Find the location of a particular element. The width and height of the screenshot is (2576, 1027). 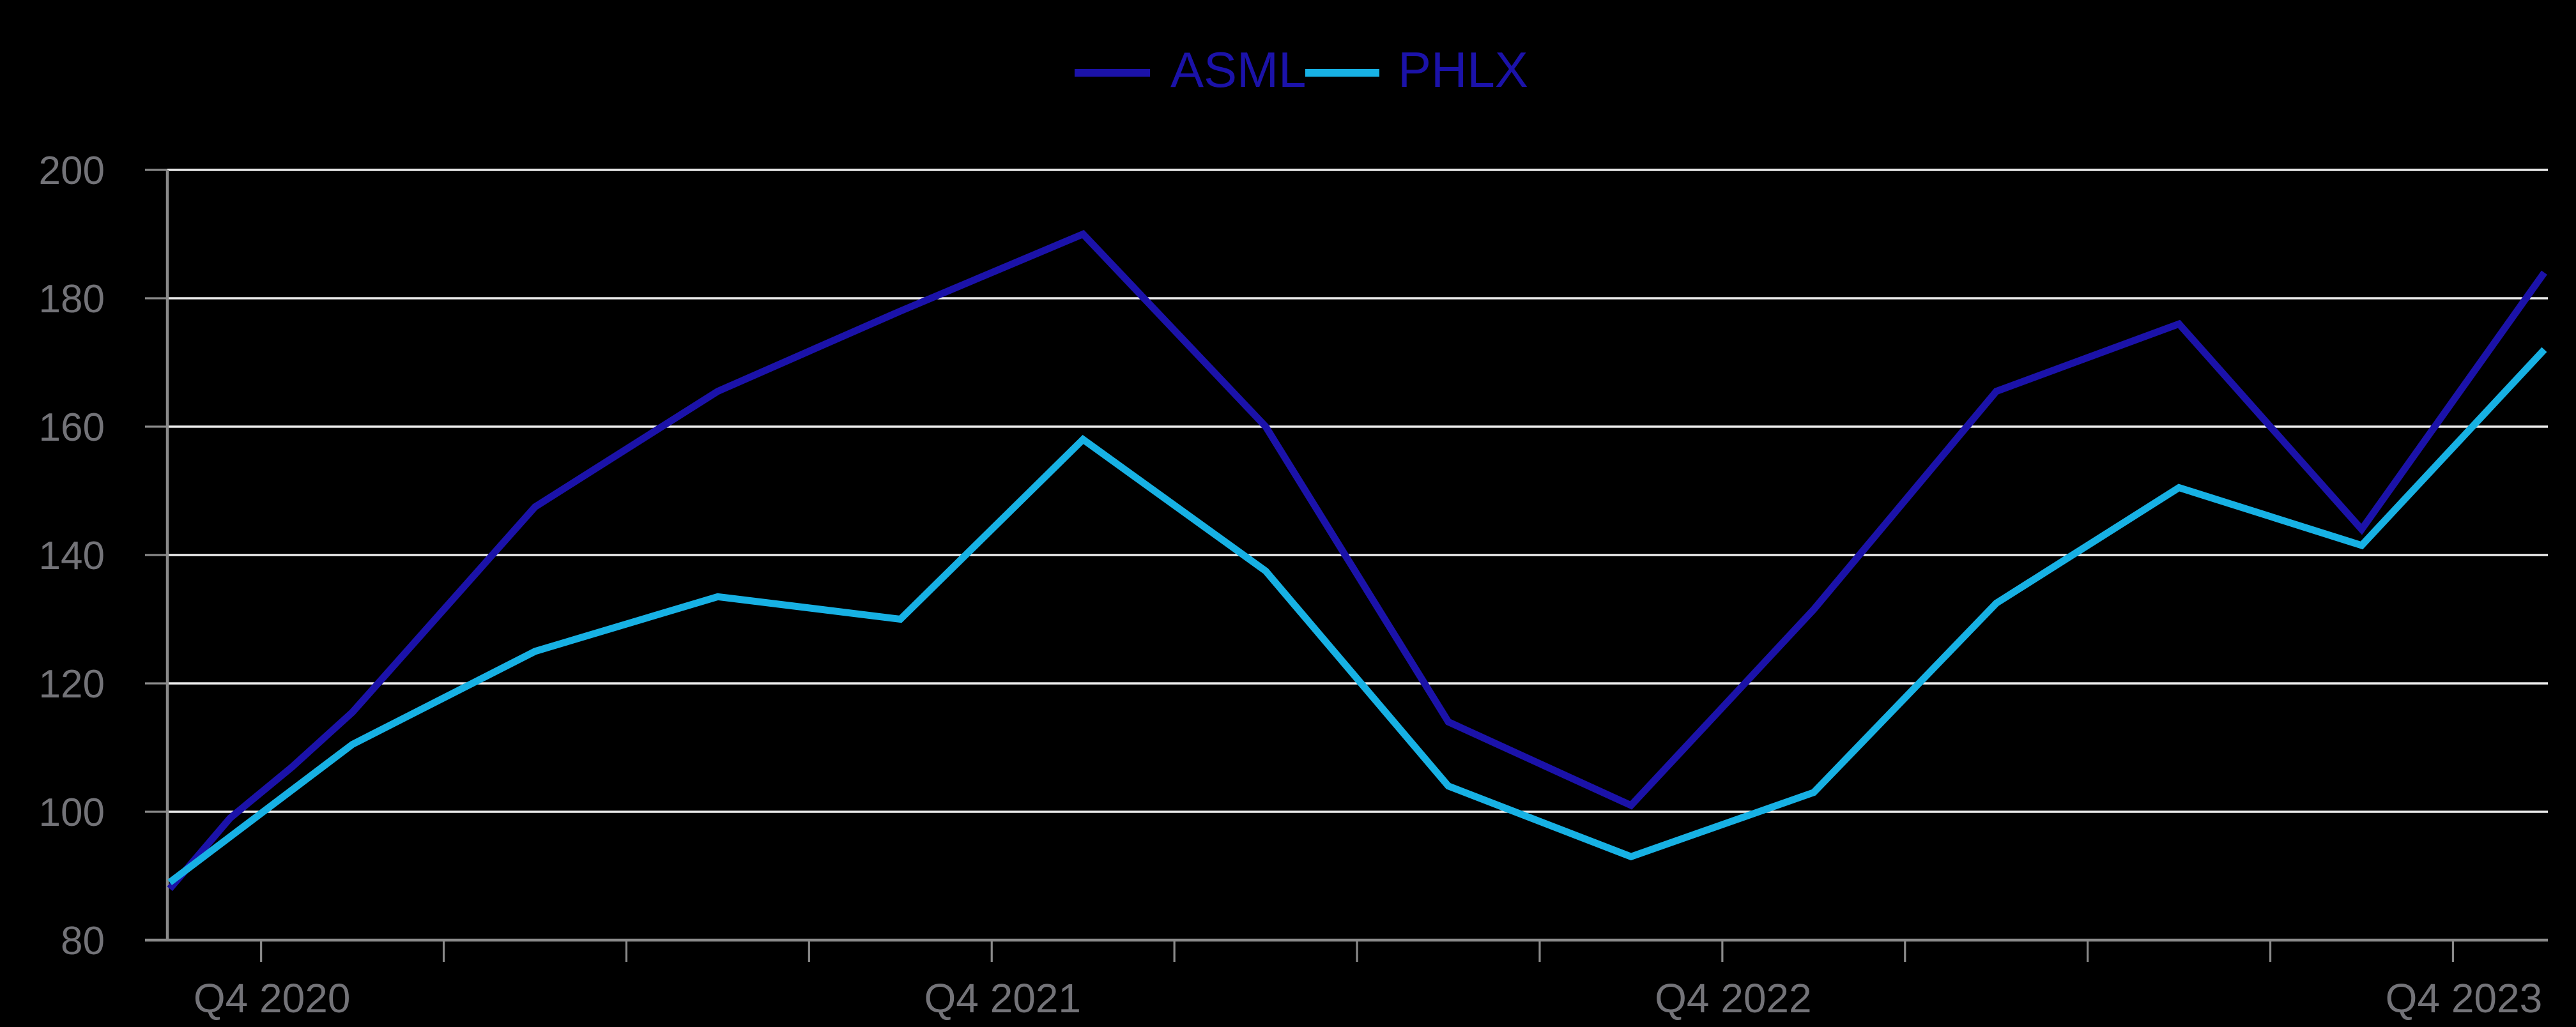

x-tick-label-q4-2022: Q4 2022 is located at coordinates (1733, 998).